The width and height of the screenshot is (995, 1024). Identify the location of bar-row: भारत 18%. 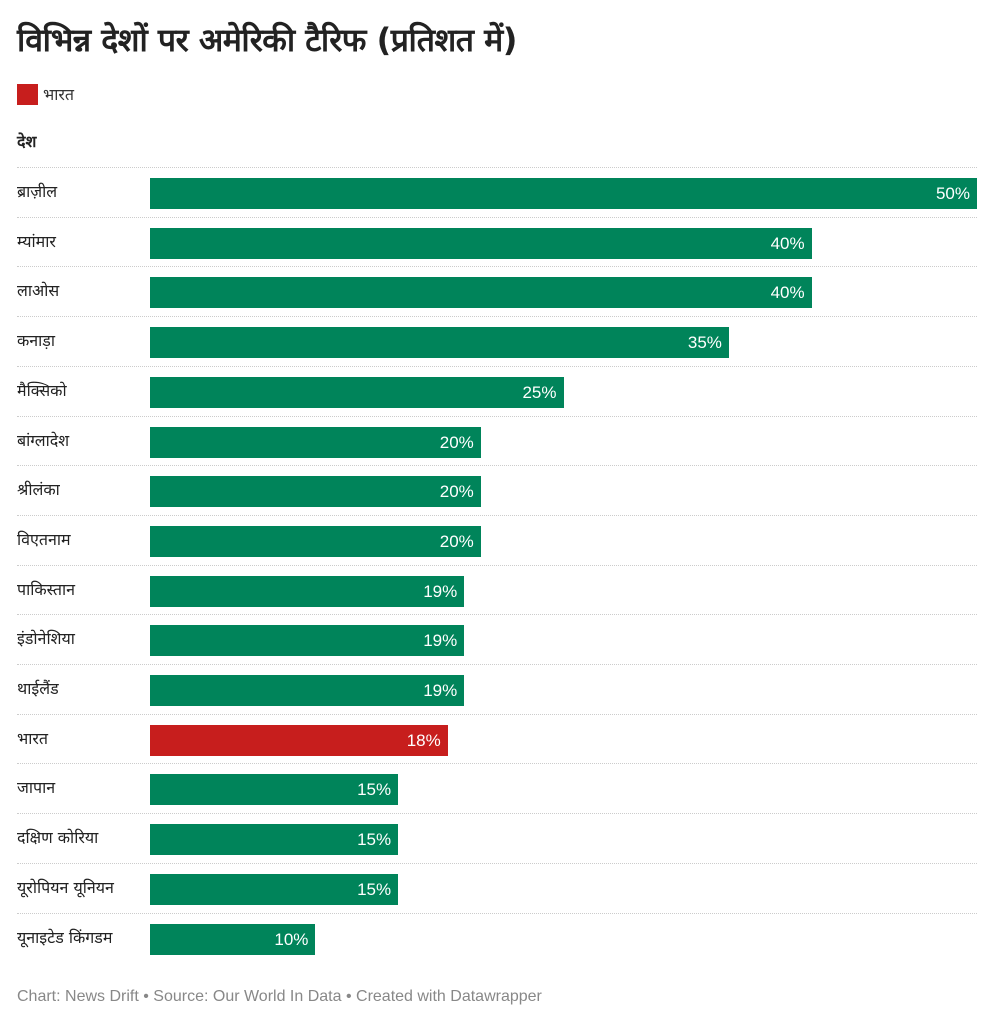
(497, 738).